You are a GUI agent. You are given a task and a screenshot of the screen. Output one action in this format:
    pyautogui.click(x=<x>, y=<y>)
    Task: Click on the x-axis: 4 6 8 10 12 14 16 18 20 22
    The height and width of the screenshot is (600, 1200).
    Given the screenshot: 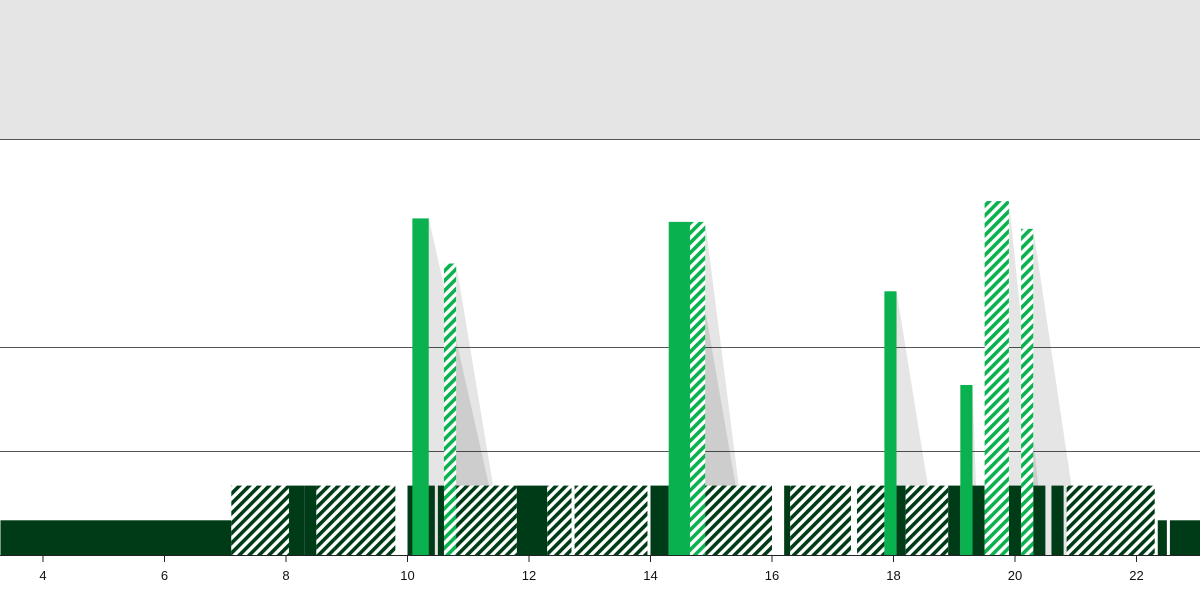 What is the action you would take?
    pyautogui.click(x=600, y=569)
    